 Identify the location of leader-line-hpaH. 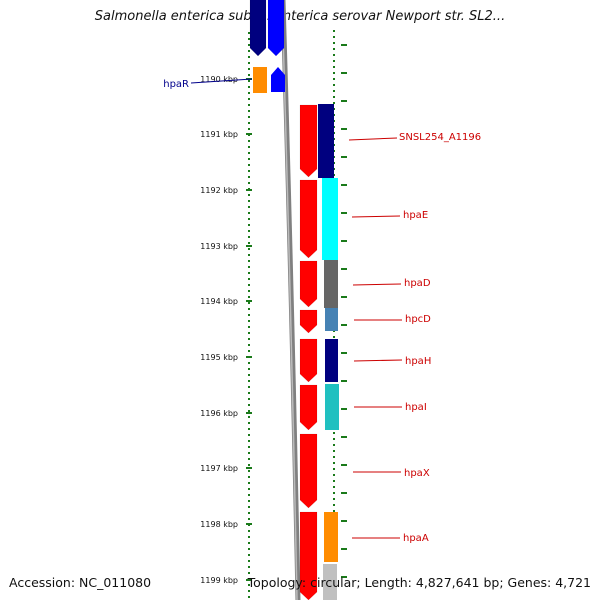
(378, 360).